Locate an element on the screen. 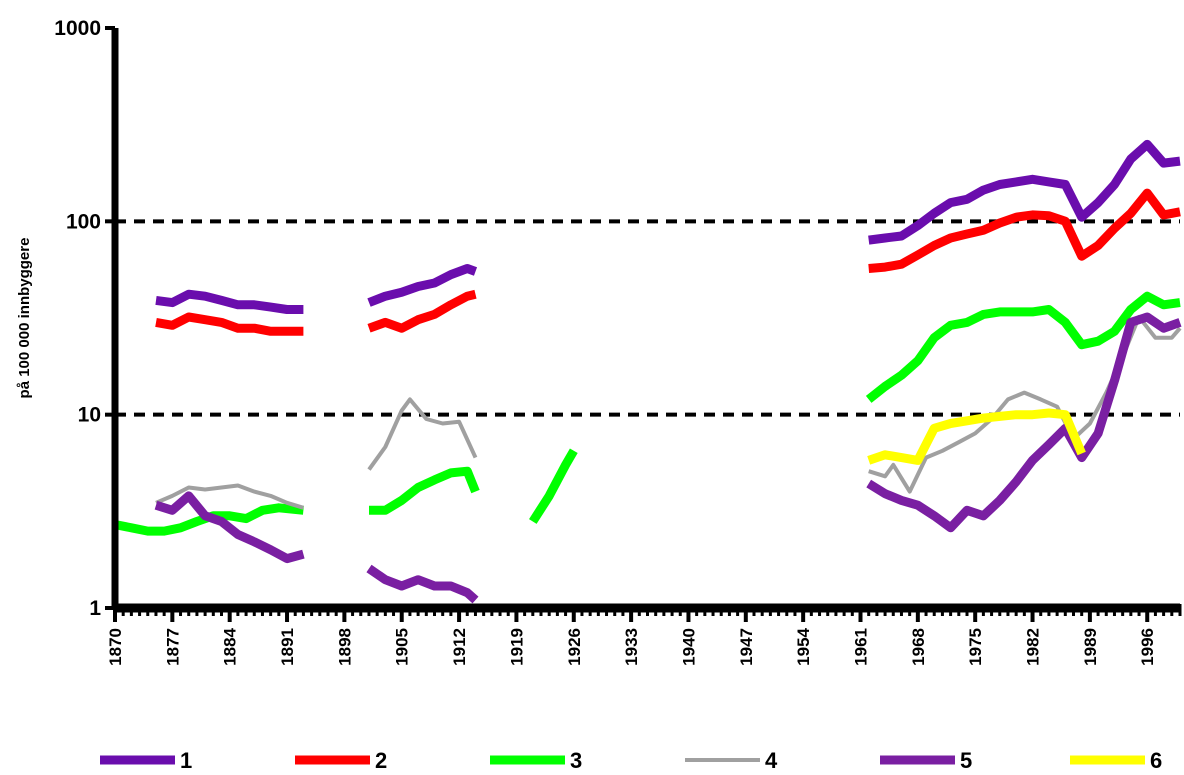 This screenshot has height=775, width=1184. x-tick-label-1877: 1877 is located at coordinates (172, 647).